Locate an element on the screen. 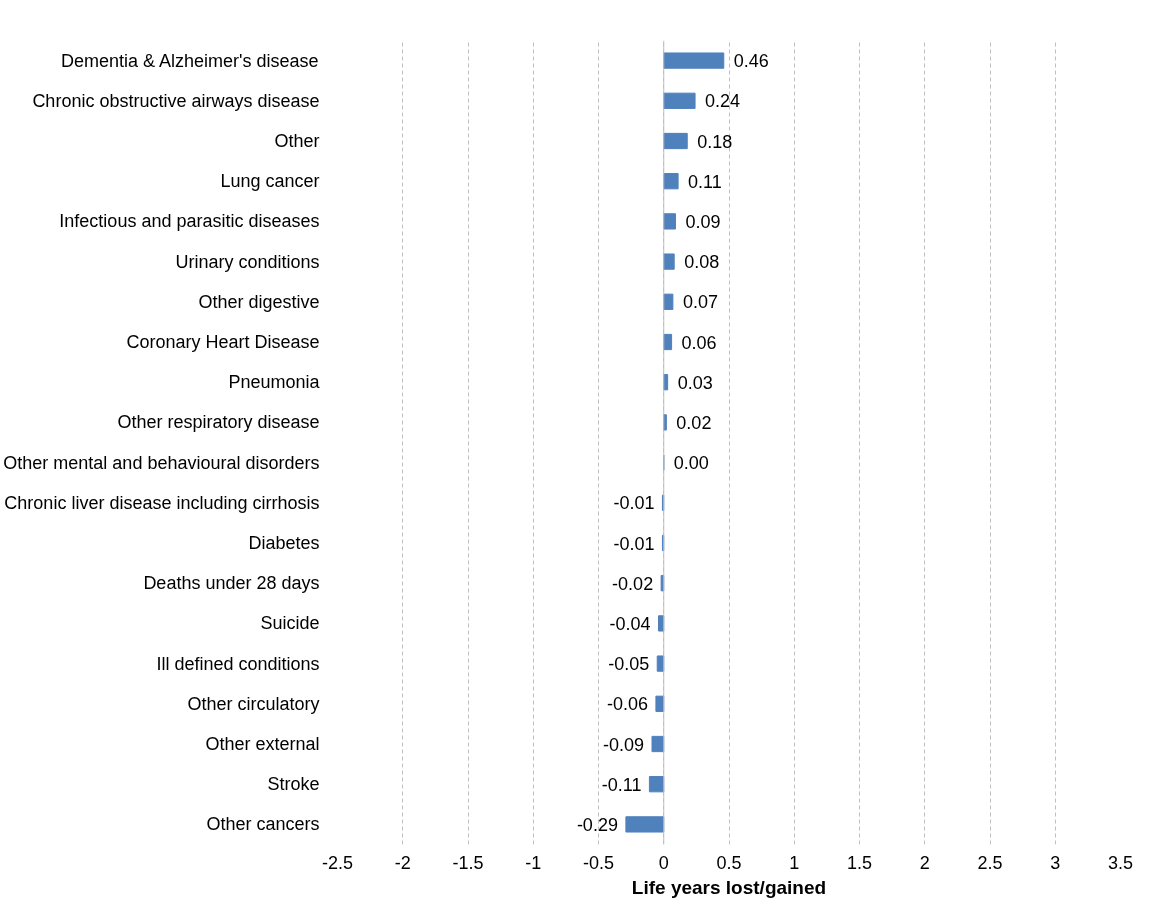  y-tick-label: Coronary Heart Disease is located at coordinates (223, 342).